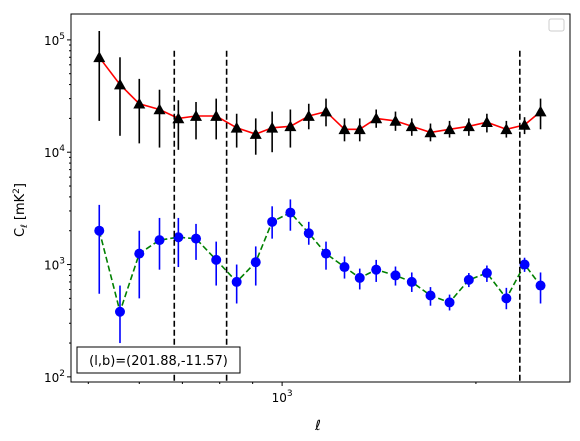  I want to click on series-0-line, so click(320, 95).